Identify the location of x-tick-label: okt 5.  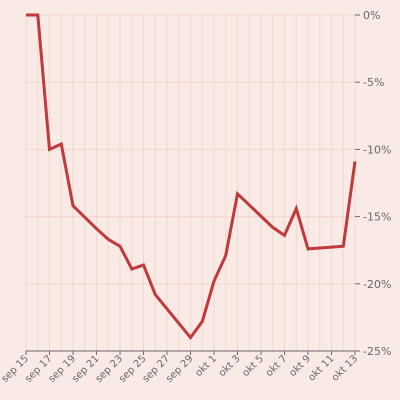
(253, 366).